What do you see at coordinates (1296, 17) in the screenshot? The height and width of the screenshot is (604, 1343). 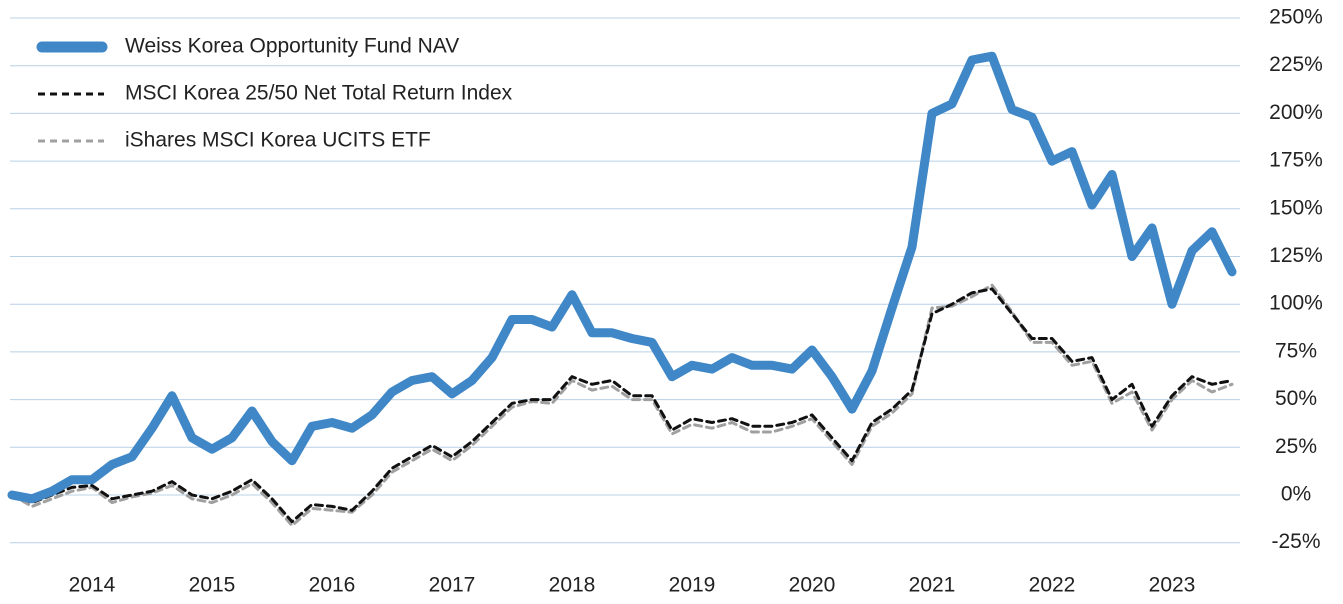 I see `y-tick-label: 250%` at bounding box center [1296, 17].